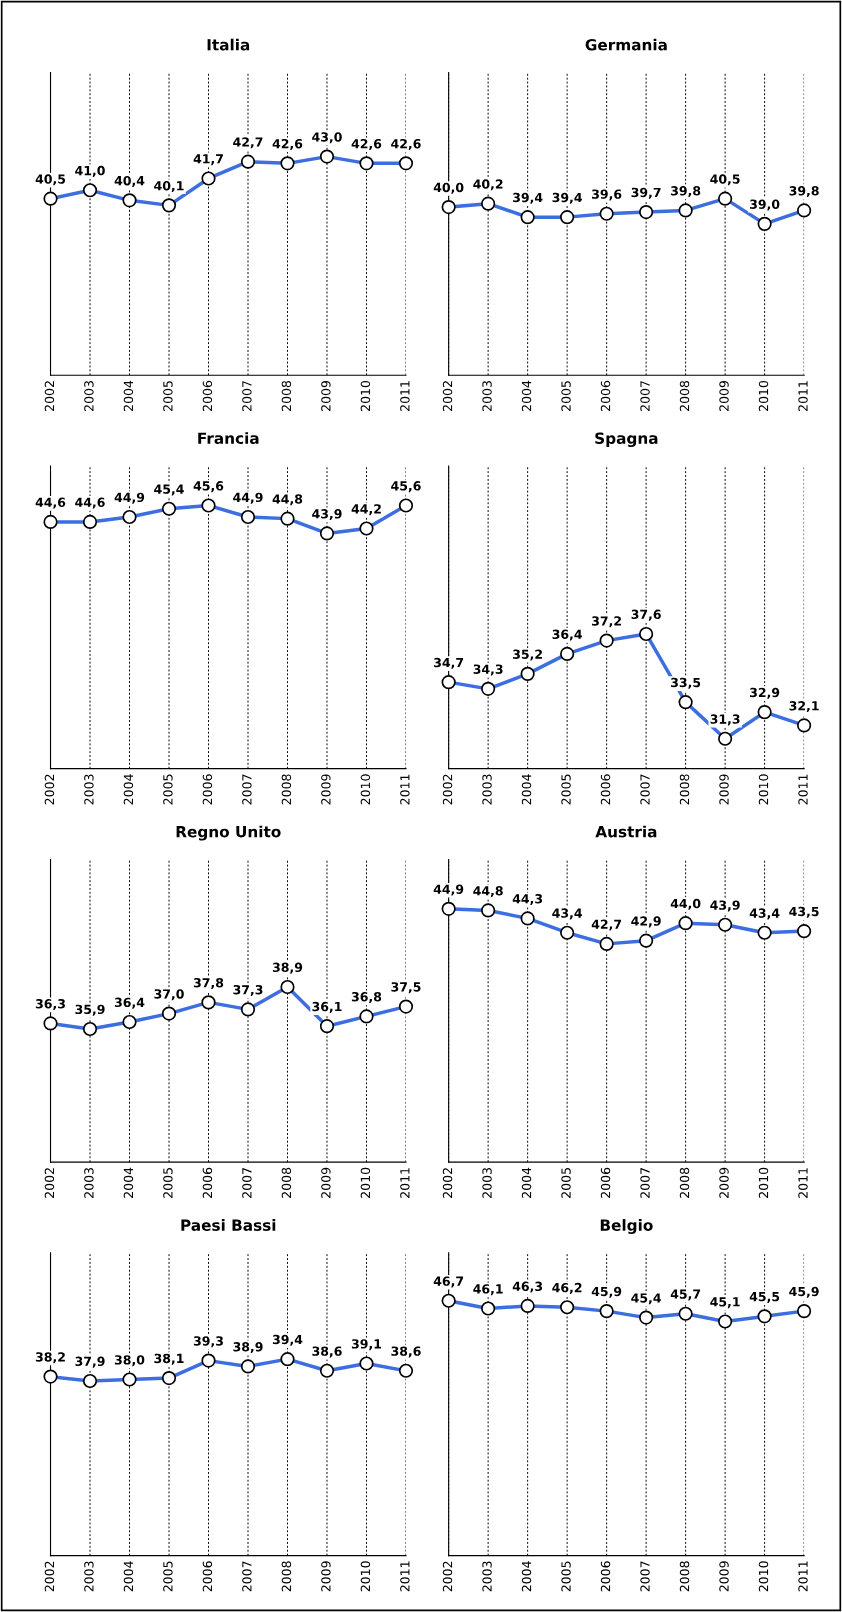 This screenshot has height=1612, width=842. What do you see at coordinates (366, 510) in the screenshot?
I see `data-label: 44,2` at bounding box center [366, 510].